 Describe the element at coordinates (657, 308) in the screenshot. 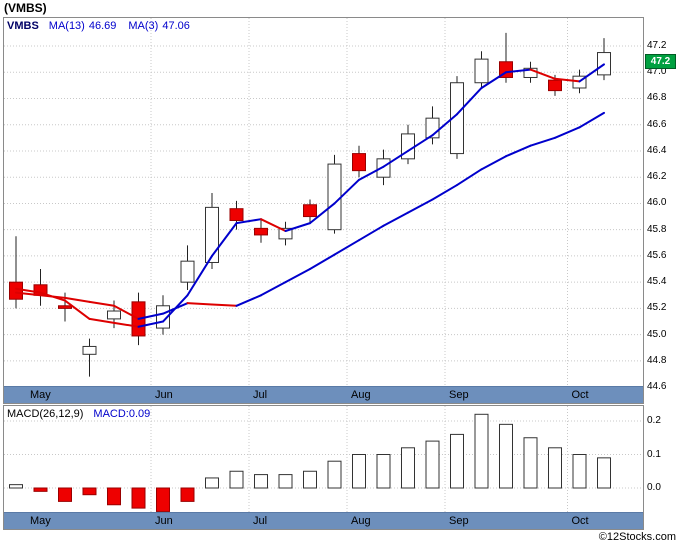

I see `y-axis-tick-label: 45.2` at that location.